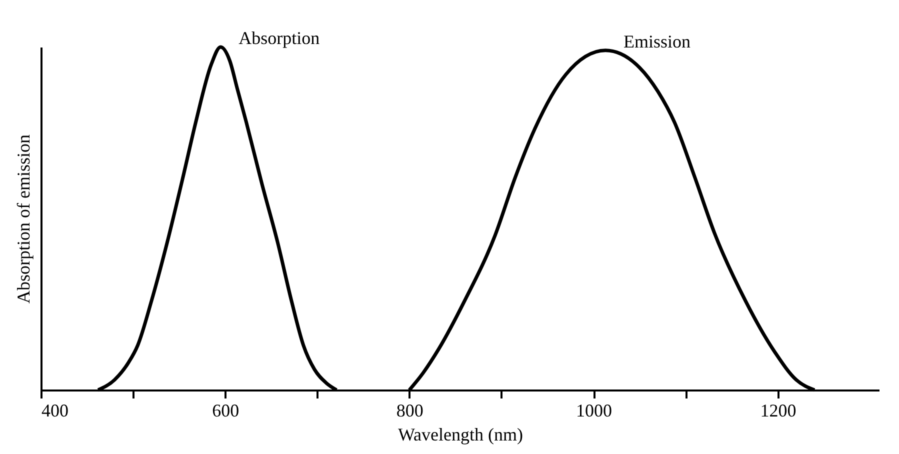  I want to click on y-axis-title: Absorption of emission, so click(24, 219).